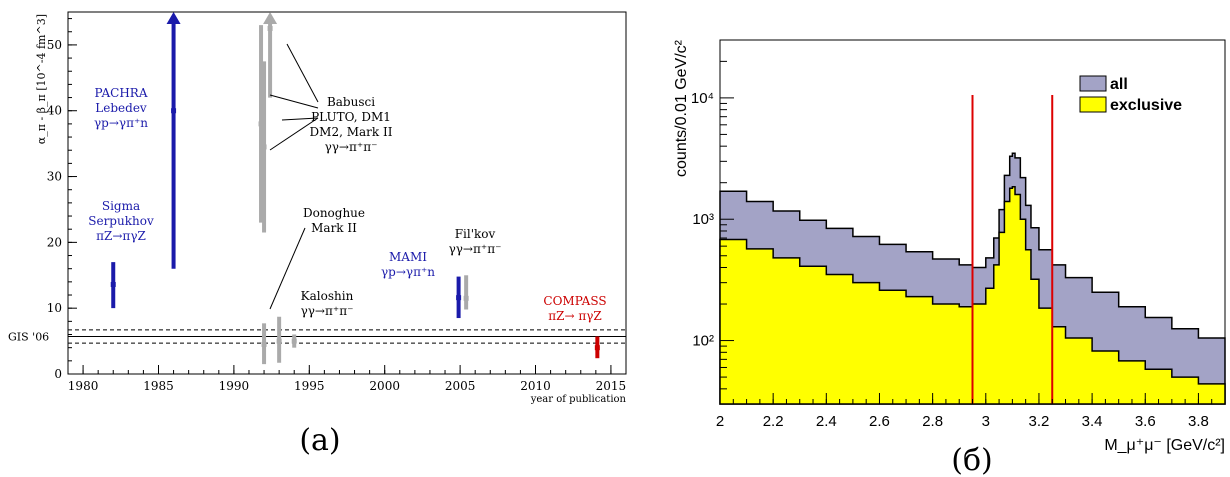 The height and width of the screenshot is (477, 1230). Describe the element at coordinates (826, 421) in the screenshot. I see `x-tick-label: 2.4` at that location.